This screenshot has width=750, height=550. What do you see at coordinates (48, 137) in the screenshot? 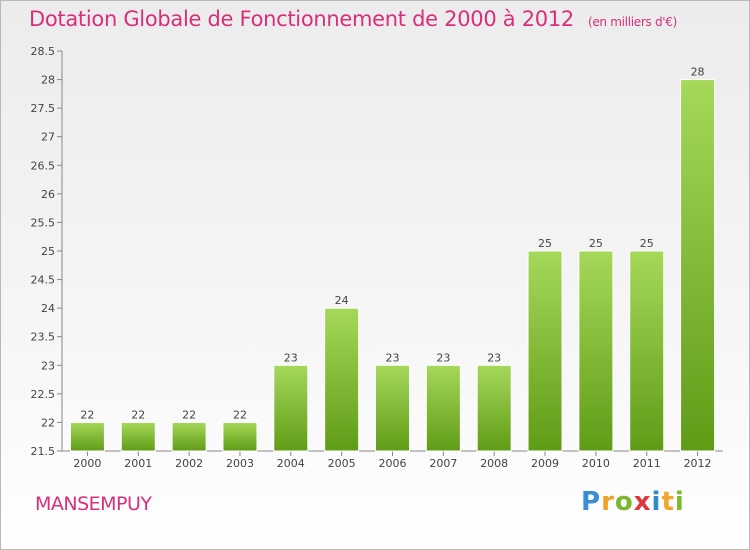
I see `y-tick-label: 27` at bounding box center [48, 137].